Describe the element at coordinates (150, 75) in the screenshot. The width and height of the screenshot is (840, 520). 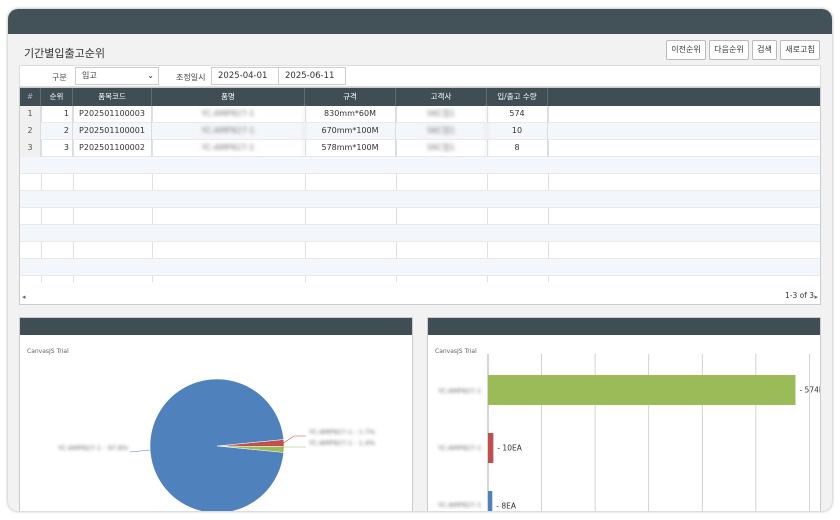
I see `chevron-down-icon: ⌄` at that location.